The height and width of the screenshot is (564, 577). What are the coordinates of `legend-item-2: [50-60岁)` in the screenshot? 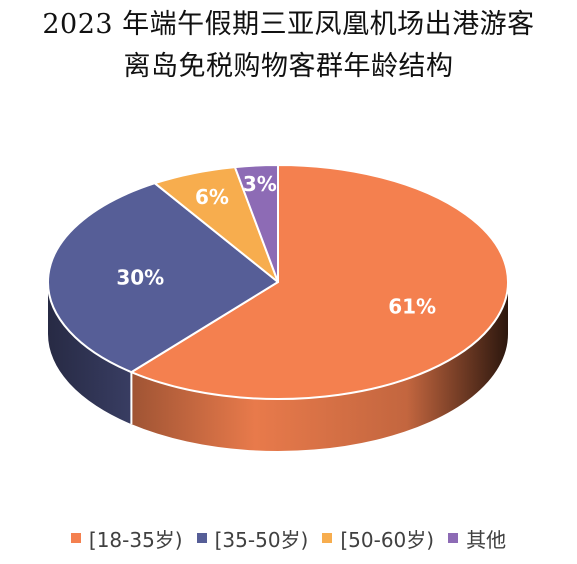 It's located at (378, 538).